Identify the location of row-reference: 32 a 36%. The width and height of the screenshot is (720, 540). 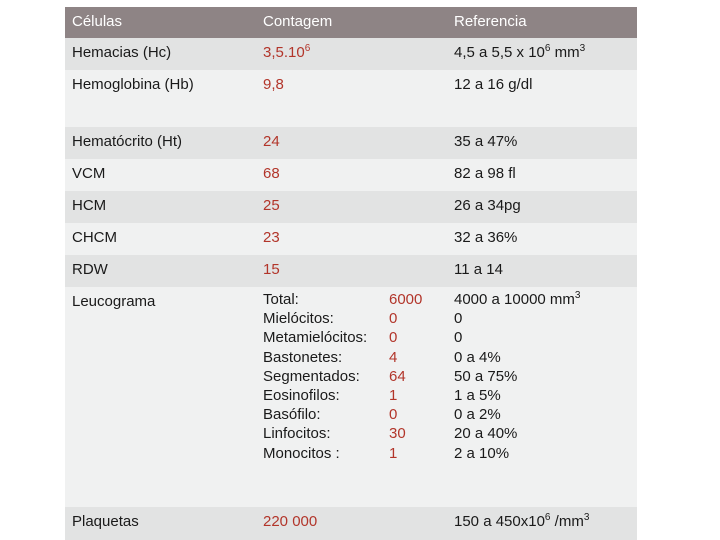
(486, 237).